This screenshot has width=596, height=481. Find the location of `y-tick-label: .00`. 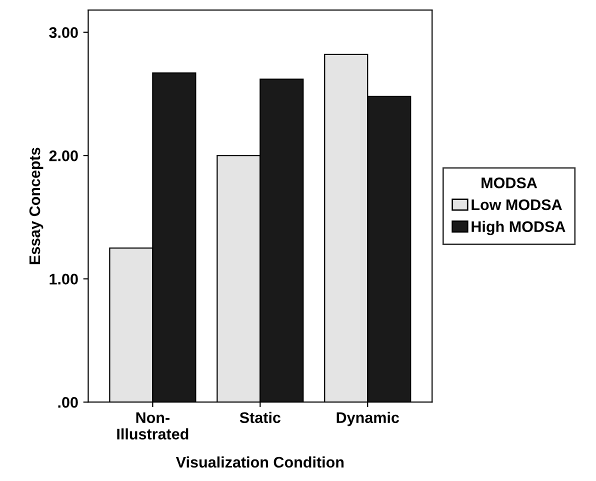

y-tick-label: .00 is located at coordinates (68, 402).